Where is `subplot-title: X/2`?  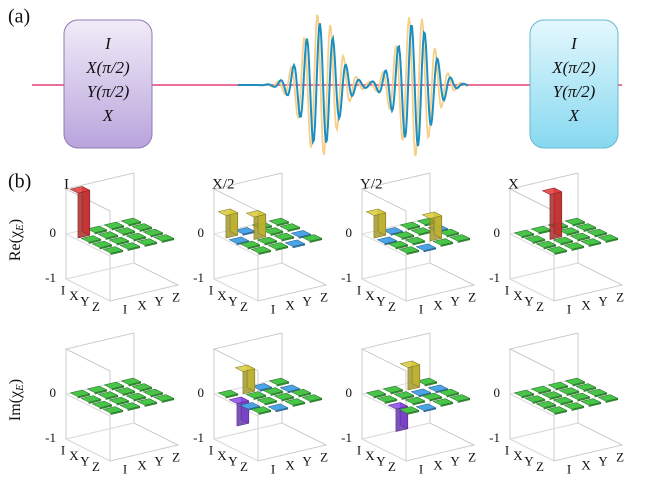
subplot-title: X/2 is located at coordinates (223, 184).